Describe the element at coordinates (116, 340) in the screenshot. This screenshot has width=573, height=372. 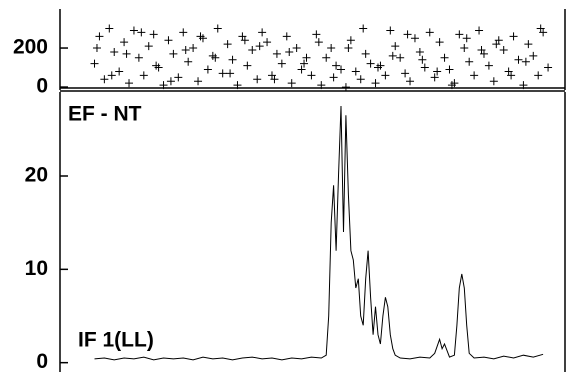
I see `panel-annotation: IF 1(LL)` at that location.